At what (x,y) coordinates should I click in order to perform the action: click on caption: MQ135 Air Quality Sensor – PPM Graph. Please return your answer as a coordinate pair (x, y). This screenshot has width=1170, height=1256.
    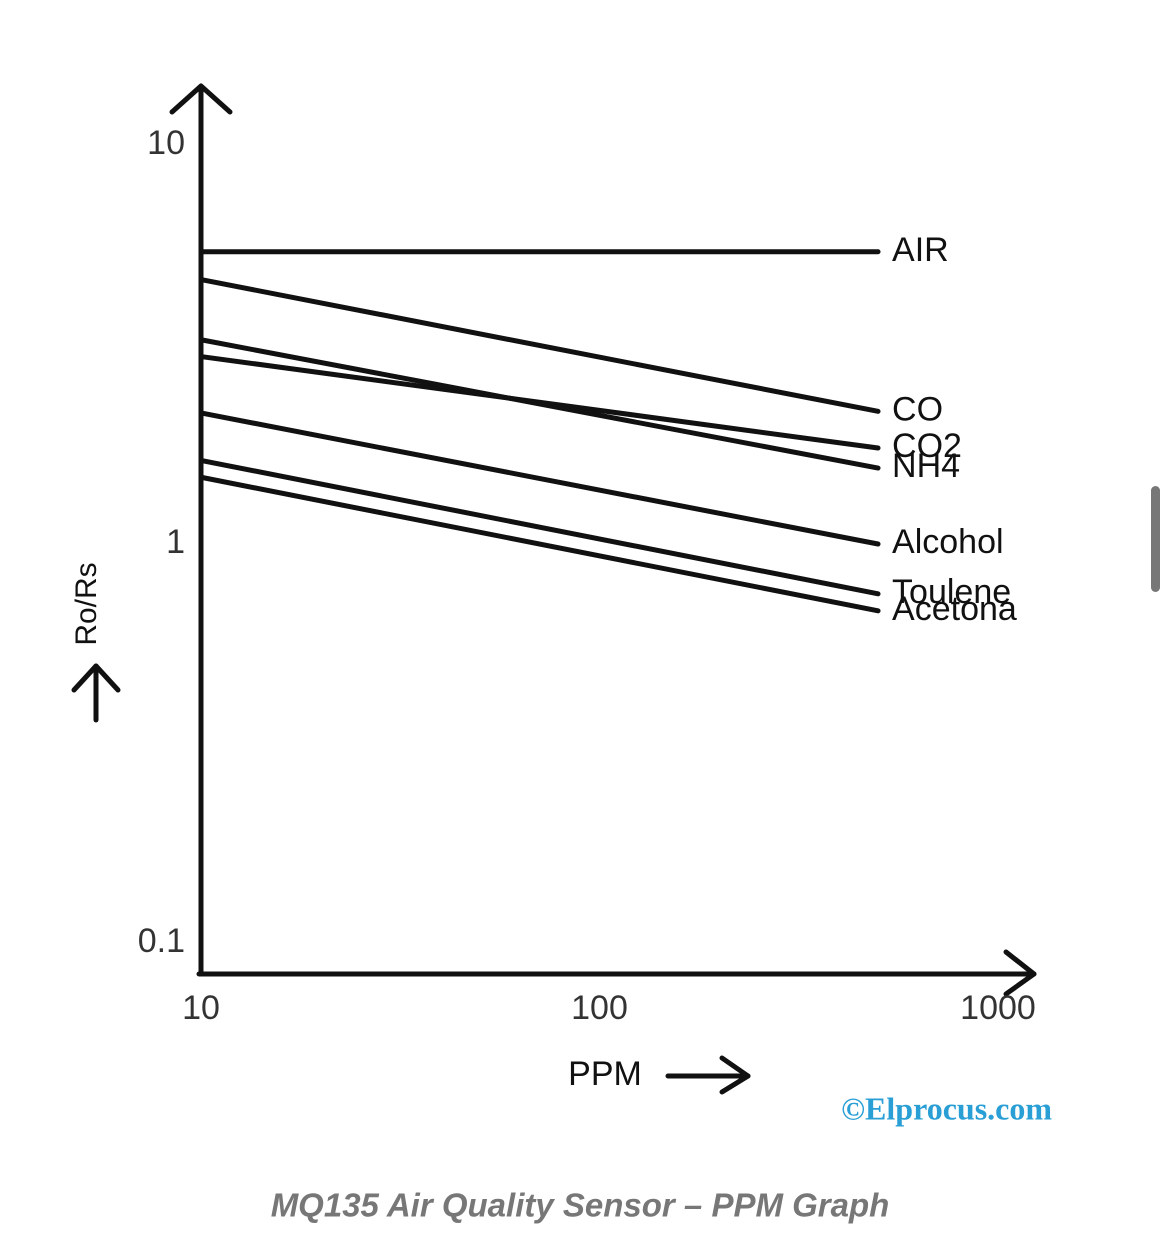
    Looking at the image, I should click on (580, 1205).